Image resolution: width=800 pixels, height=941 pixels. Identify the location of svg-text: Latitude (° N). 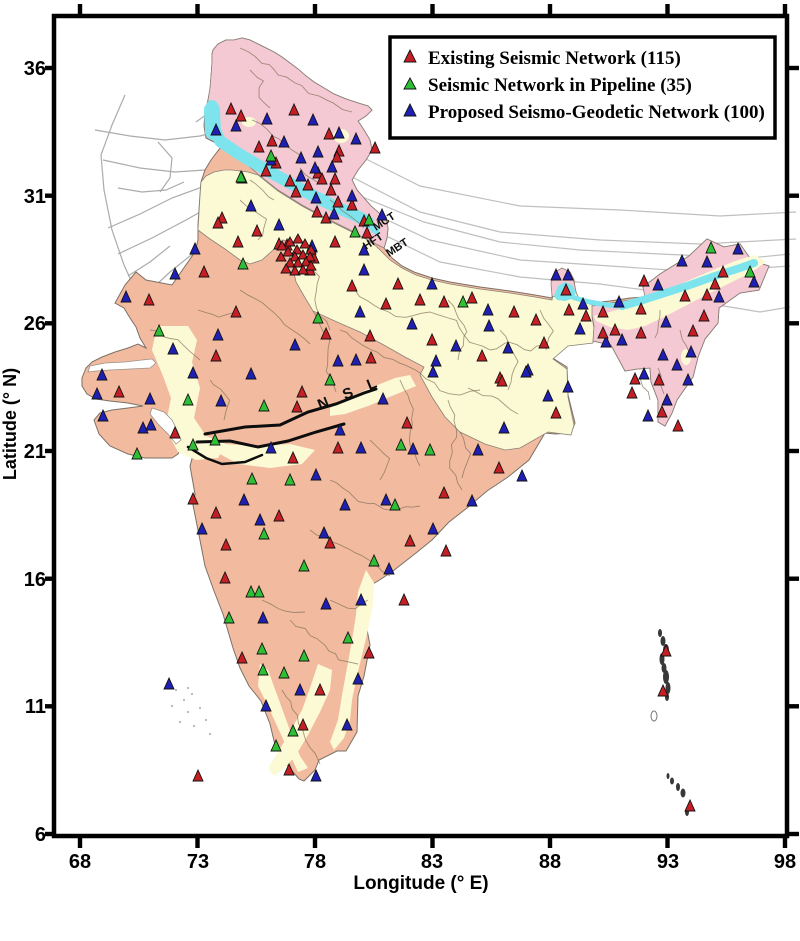
(10, 424).